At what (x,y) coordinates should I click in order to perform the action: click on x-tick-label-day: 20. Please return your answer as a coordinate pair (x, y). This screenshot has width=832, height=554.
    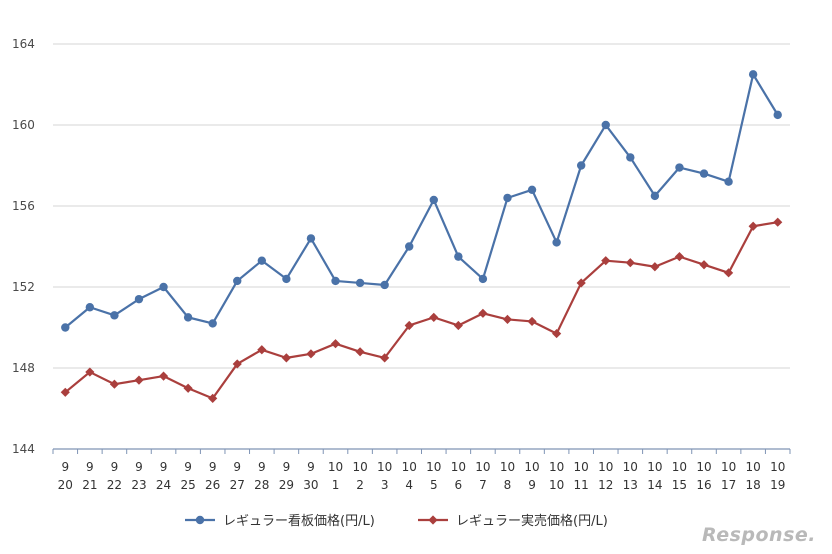
    Looking at the image, I should click on (65, 485).